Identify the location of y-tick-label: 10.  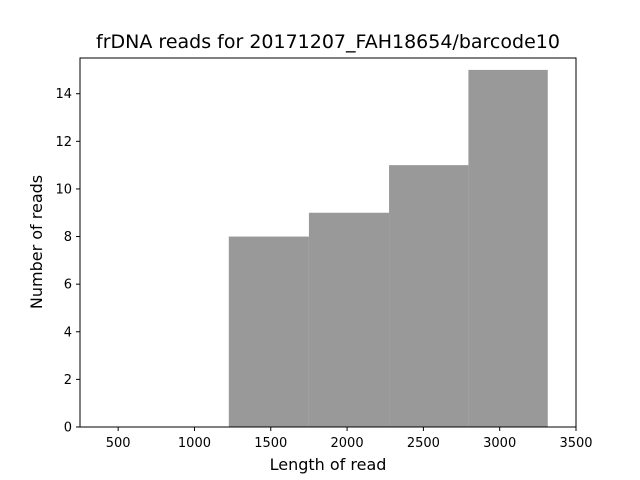
(63, 189).